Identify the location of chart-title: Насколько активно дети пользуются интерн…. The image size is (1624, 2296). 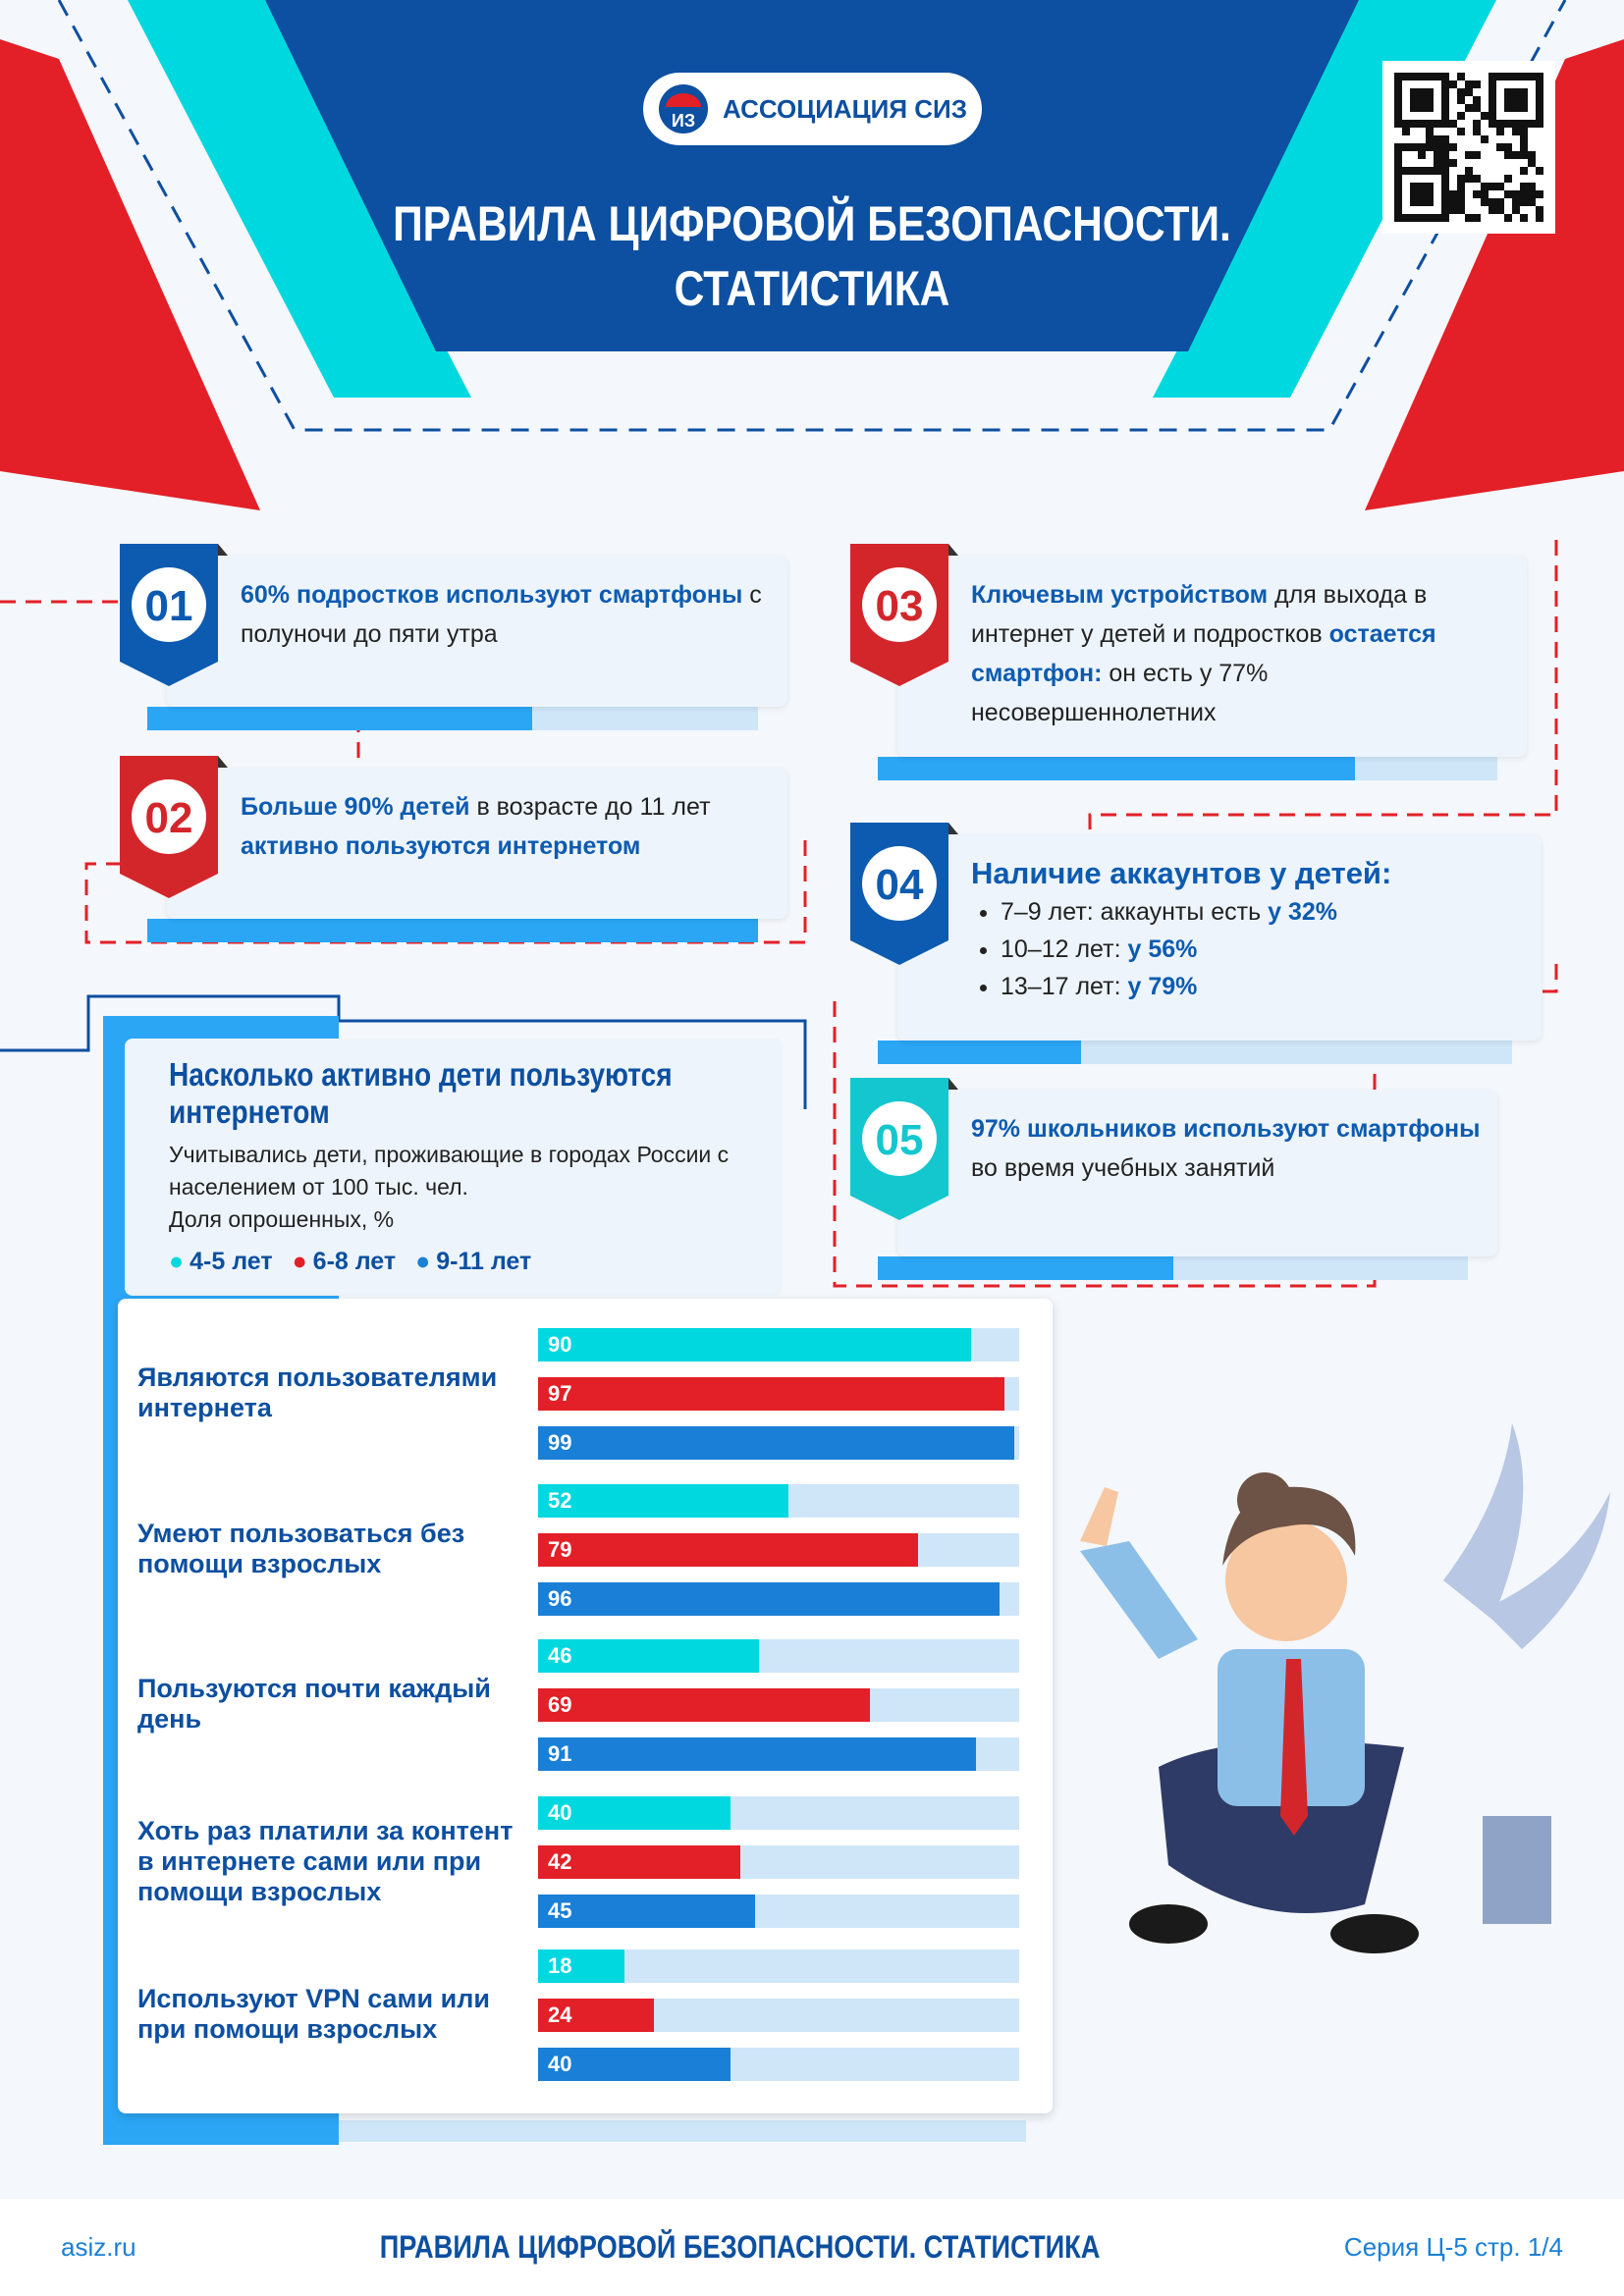
(421, 1093).